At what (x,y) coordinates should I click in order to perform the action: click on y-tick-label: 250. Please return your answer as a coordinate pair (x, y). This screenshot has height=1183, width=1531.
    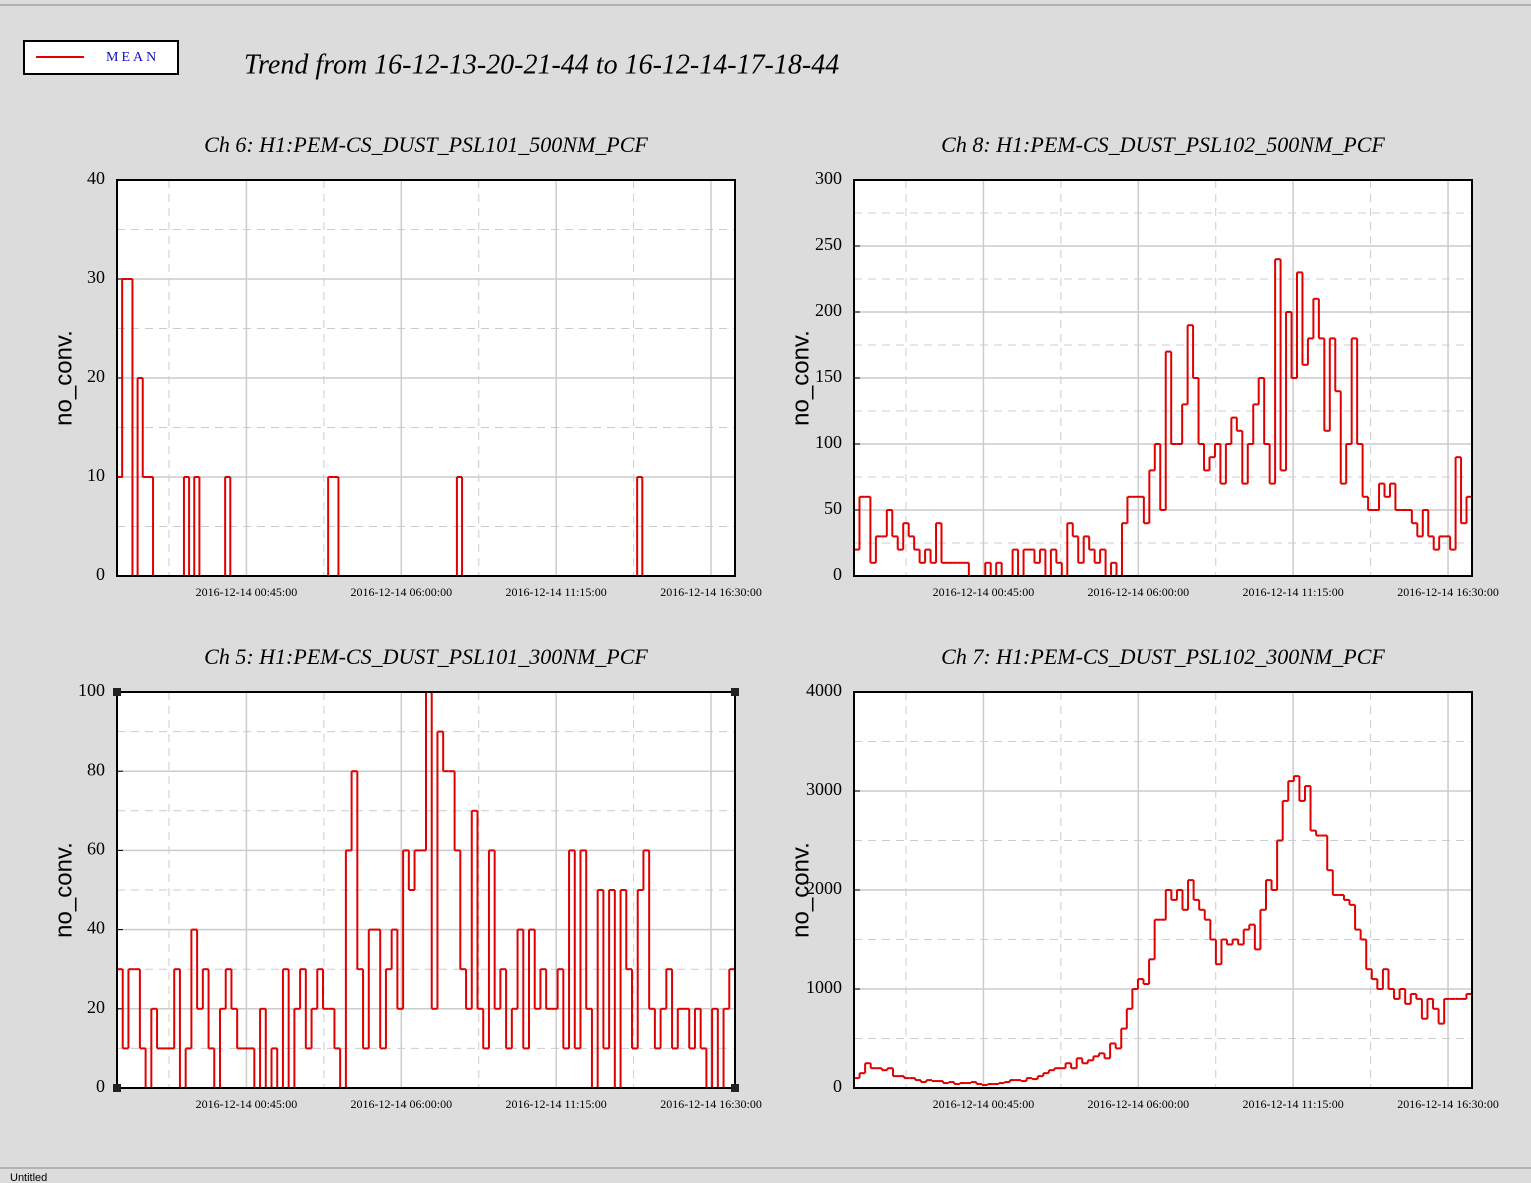
    Looking at the image, I should click on (828, 244).